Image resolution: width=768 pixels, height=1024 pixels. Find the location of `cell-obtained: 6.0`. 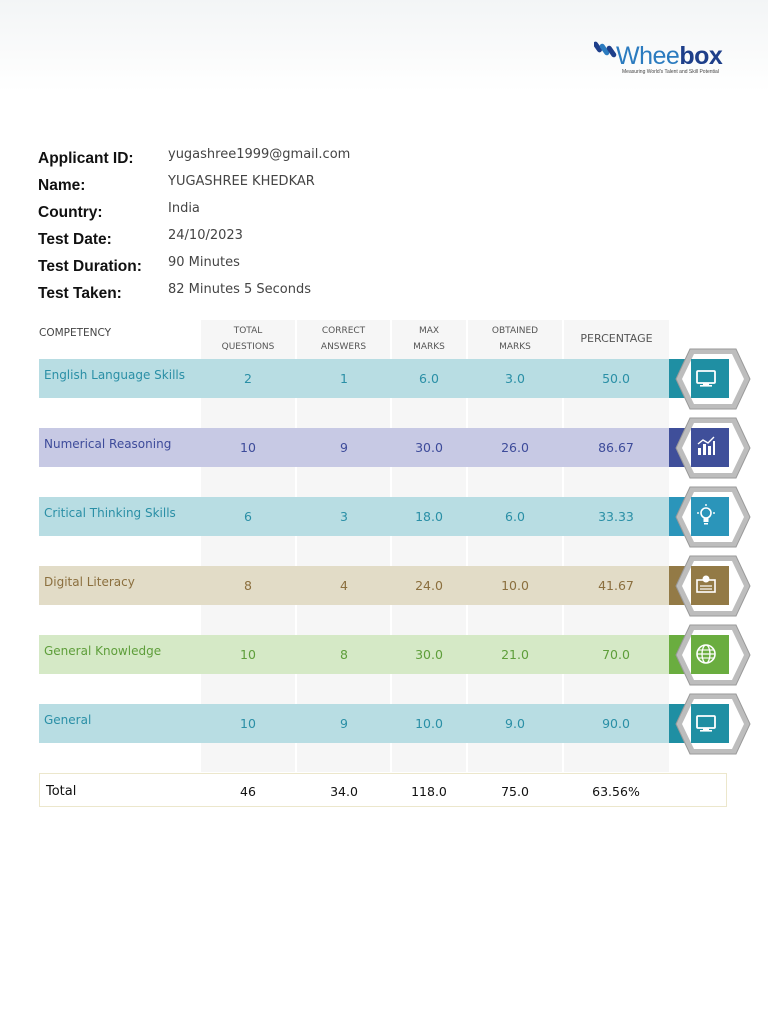

cell-obtained: 6.0 is located at coordinates (515, 516).